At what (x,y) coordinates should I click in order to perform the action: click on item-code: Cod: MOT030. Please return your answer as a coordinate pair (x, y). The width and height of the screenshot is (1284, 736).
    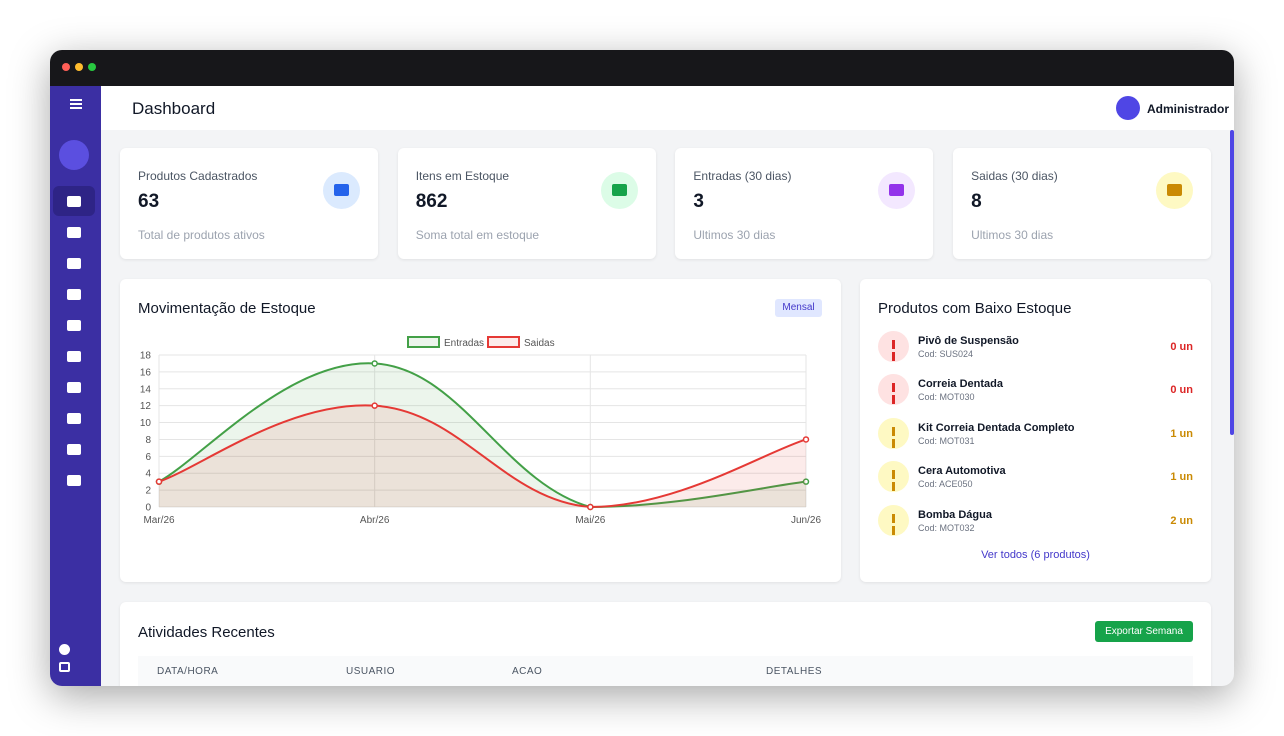
    Looking at the image, I should click on (946, 397).